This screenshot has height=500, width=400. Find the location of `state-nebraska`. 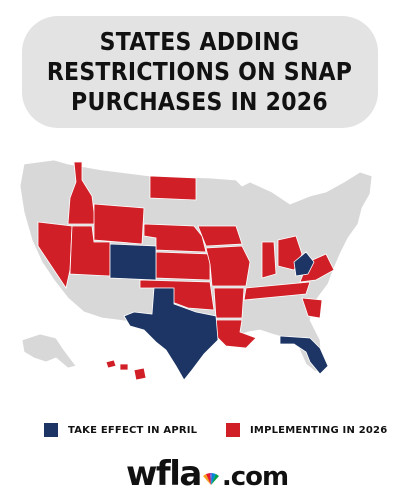

state-nebraska is located at coordinates (175, 238).